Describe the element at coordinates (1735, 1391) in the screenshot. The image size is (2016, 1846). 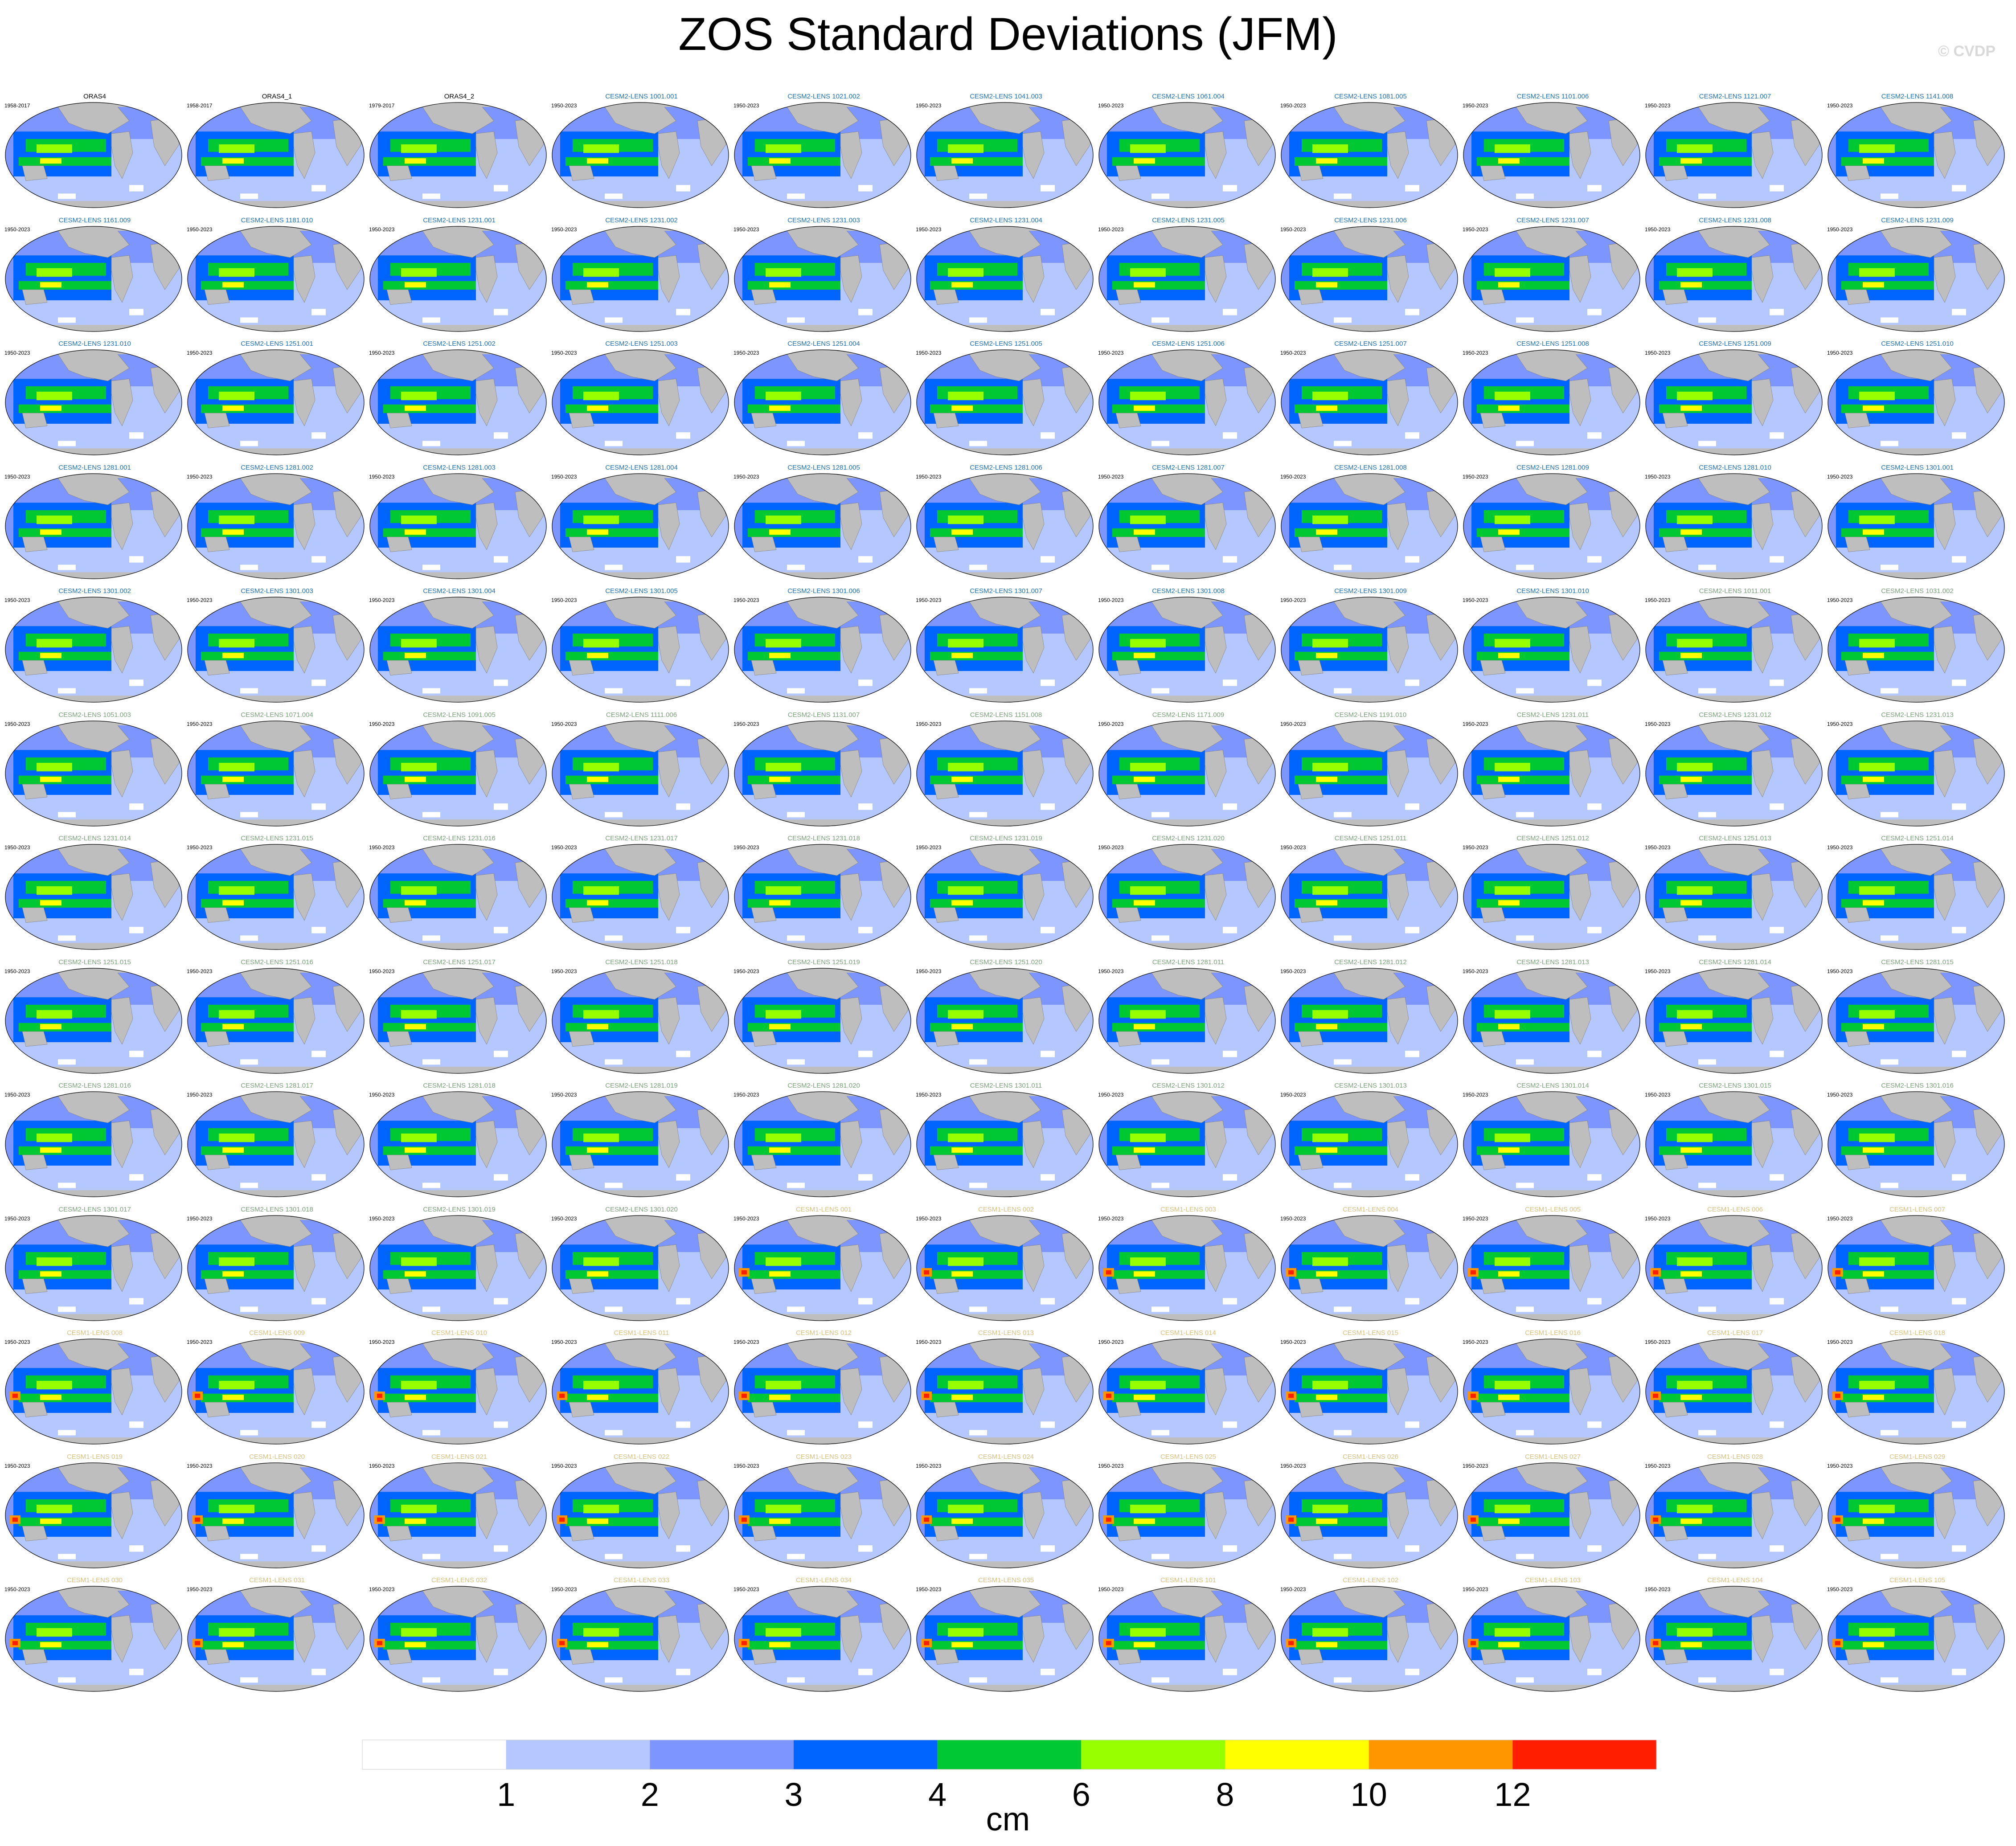
I see `map-panel: CESM1-LENS 017 1950-2023` at that location.